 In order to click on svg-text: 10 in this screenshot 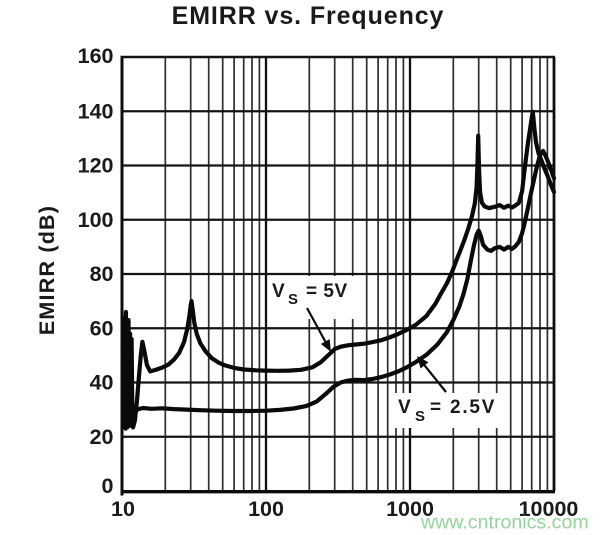, I will do `click(123, 509)`.